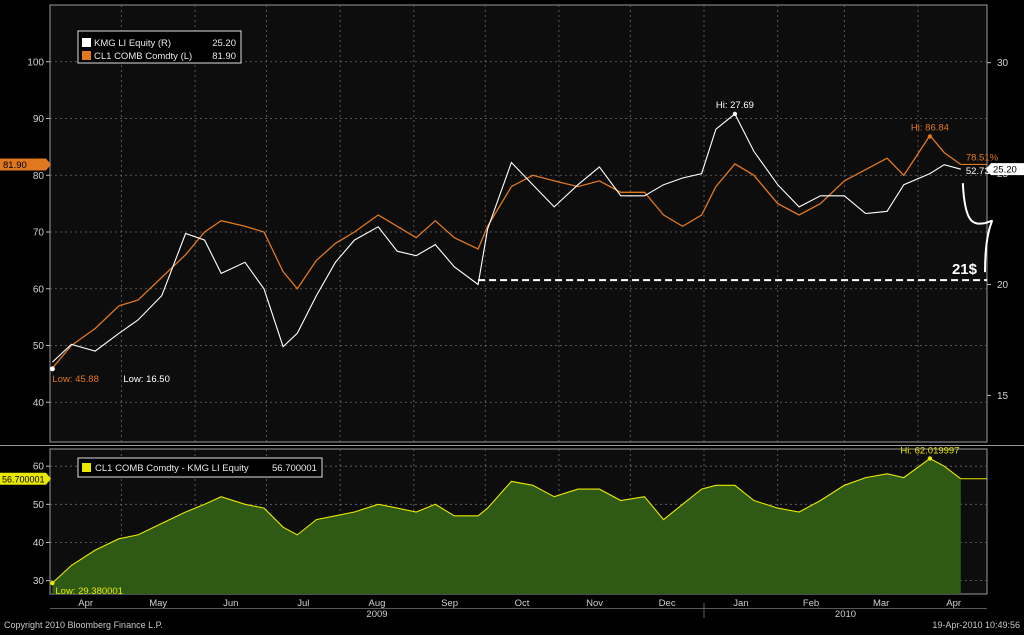 This screenshot has width=1024, height=635. I want to click on y-left-tick-label: 90, so click(39, 119).